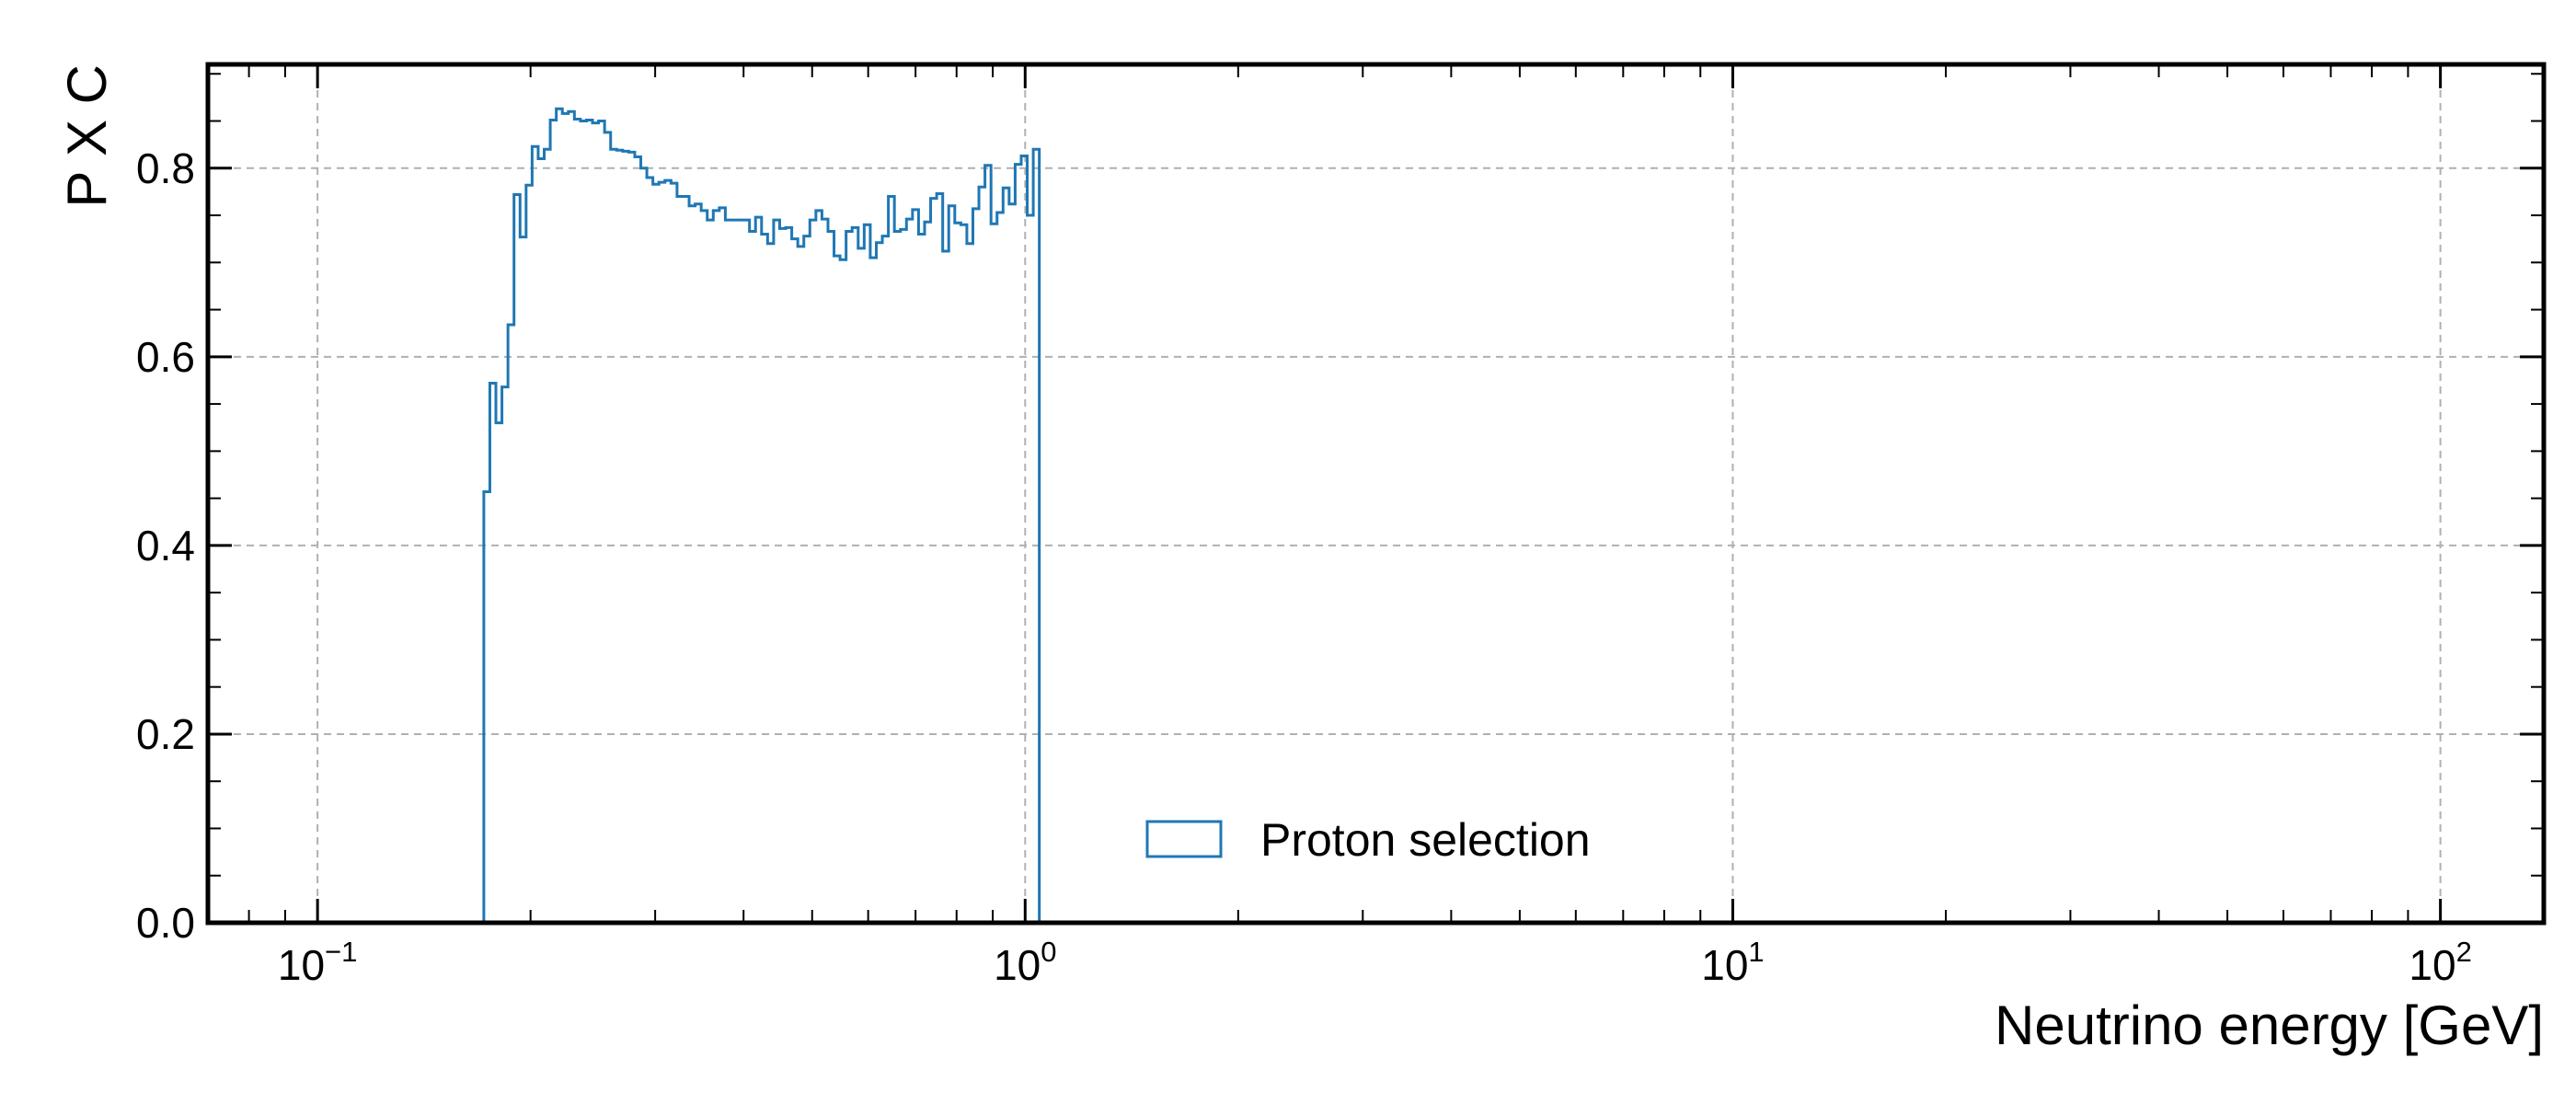  What do you see at coordinates (1732, 962) in the screenshot?
I see `x-tick-label: 10¹` at bounding box center [1732, 962].